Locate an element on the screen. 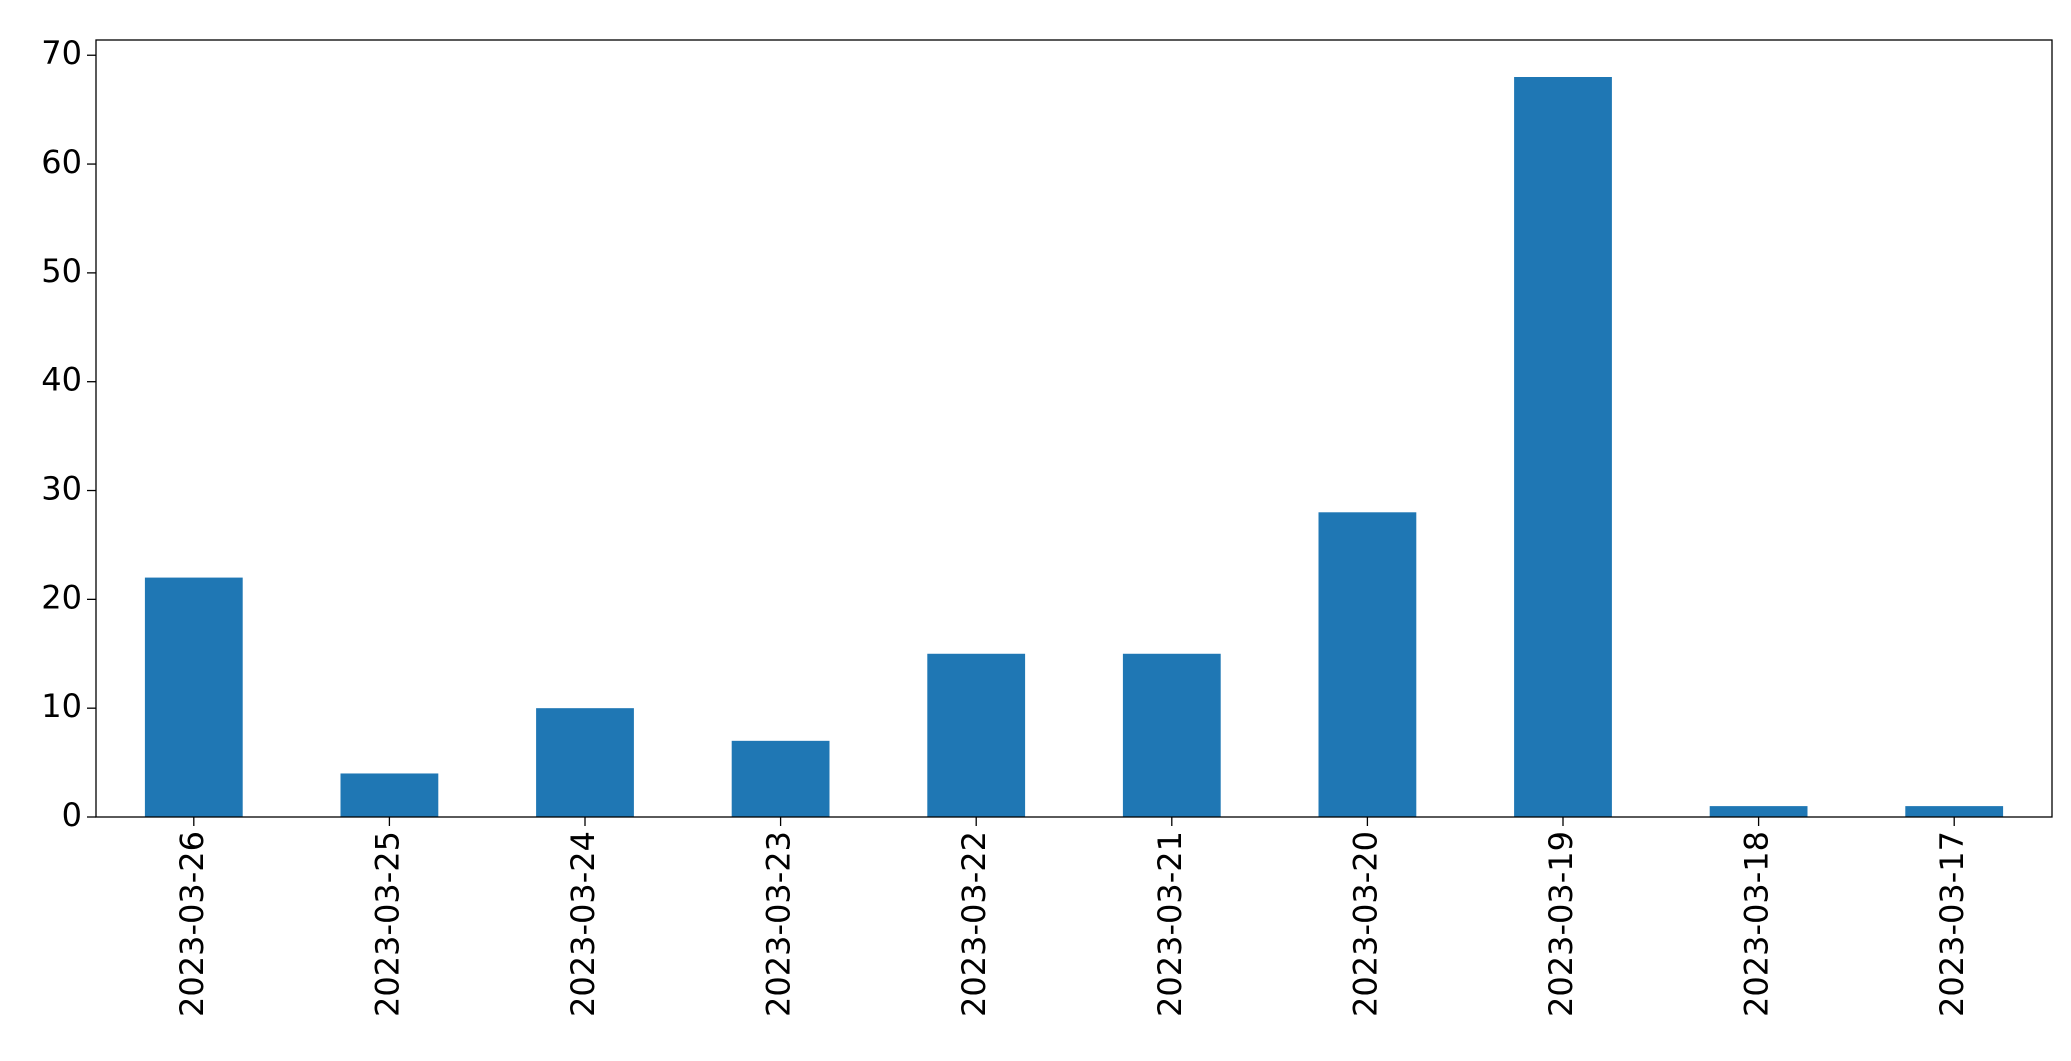 The image size is (2071, 1061). x-tick-label: 2023-03-26 is located at coordinates (192, 924).